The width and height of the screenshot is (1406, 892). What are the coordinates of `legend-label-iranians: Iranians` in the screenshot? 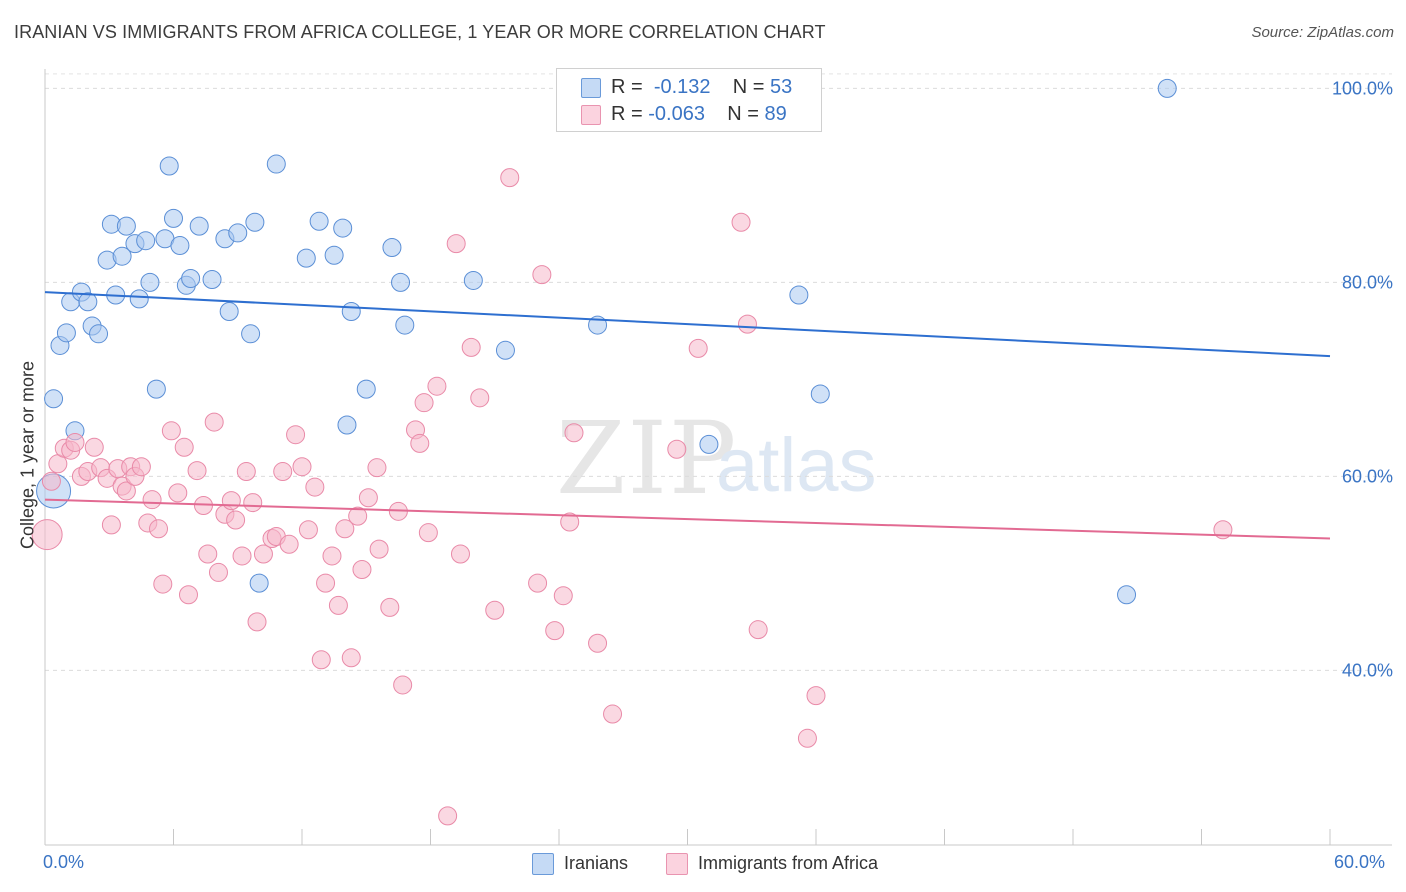 It's located at (596, 863).